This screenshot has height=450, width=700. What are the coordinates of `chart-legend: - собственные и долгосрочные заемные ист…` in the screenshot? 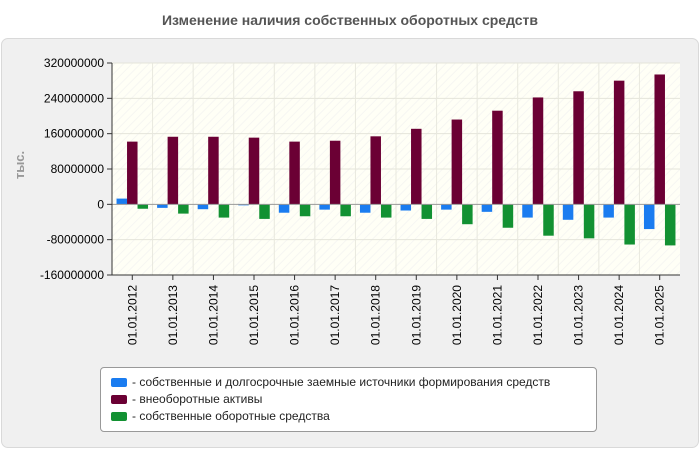 It's located at (348, 399).